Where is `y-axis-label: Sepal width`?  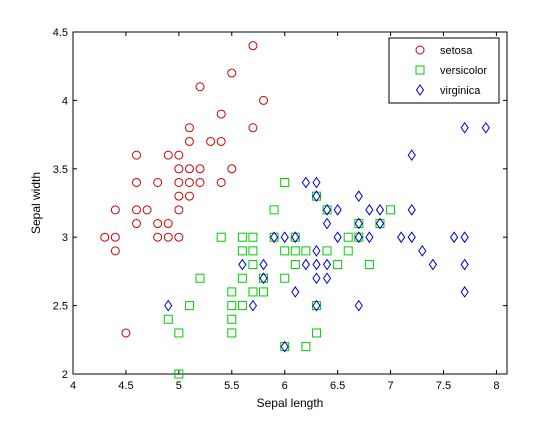 y-axis-label: Sepal width is located at coordinates (36, 203).